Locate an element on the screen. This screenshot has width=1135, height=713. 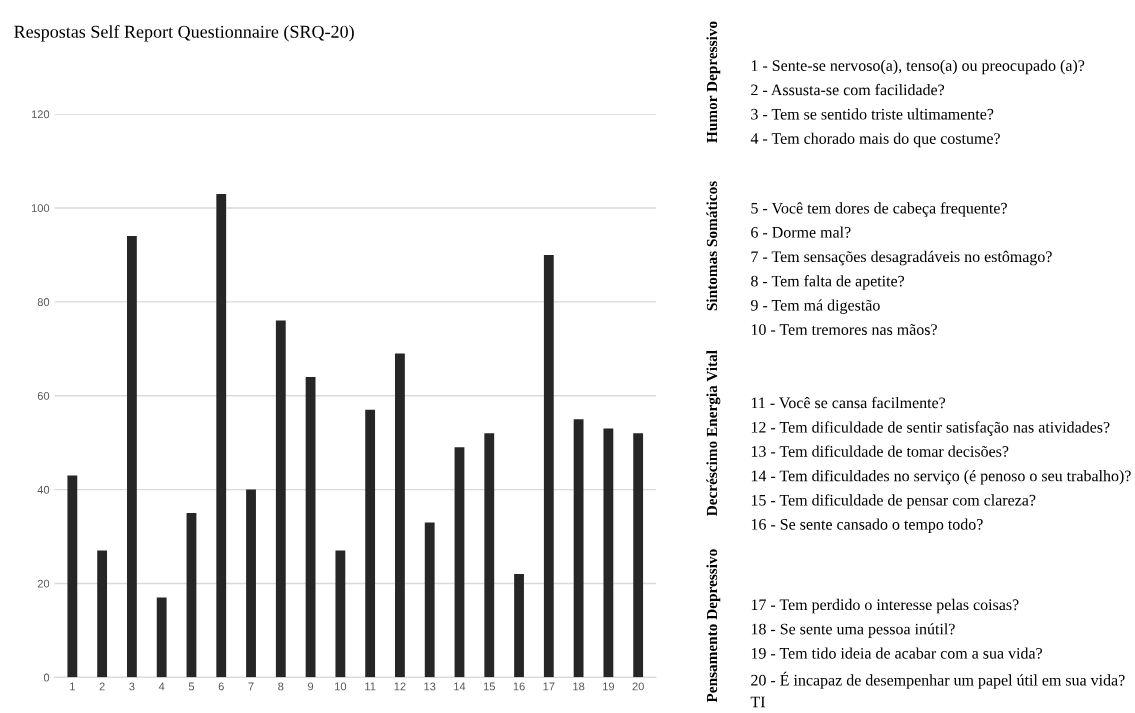
text: Pensamento Depressivo is located at coordinates (713, 626).